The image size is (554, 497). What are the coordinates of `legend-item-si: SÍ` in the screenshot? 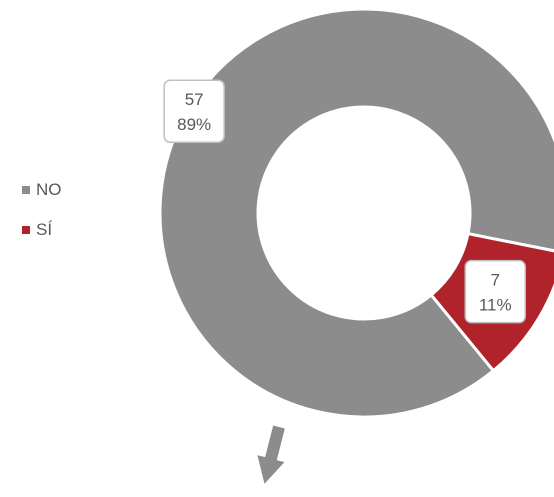 It's located at (42, 230).